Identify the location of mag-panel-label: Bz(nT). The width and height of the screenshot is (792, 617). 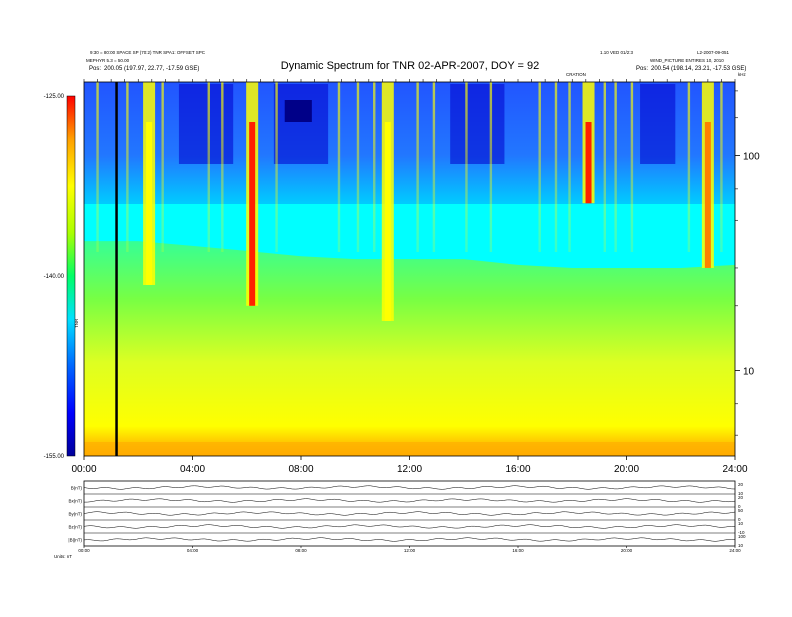
(76, 527).